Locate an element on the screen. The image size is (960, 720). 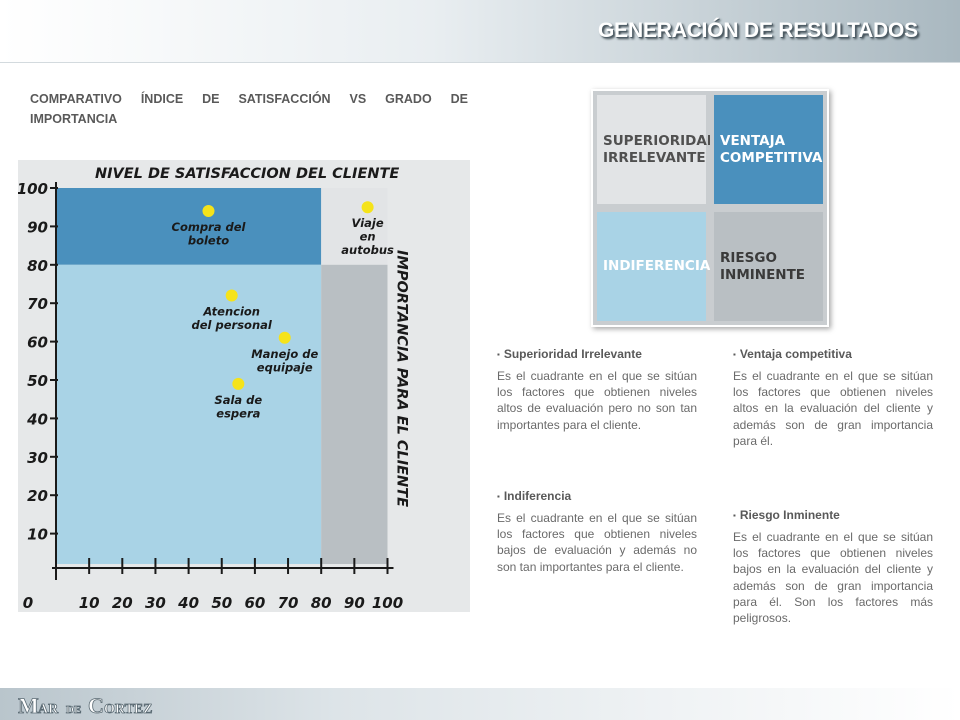
quadrant-label: VENTAJA COMPETITIVA is located at coordinates (771, 149).